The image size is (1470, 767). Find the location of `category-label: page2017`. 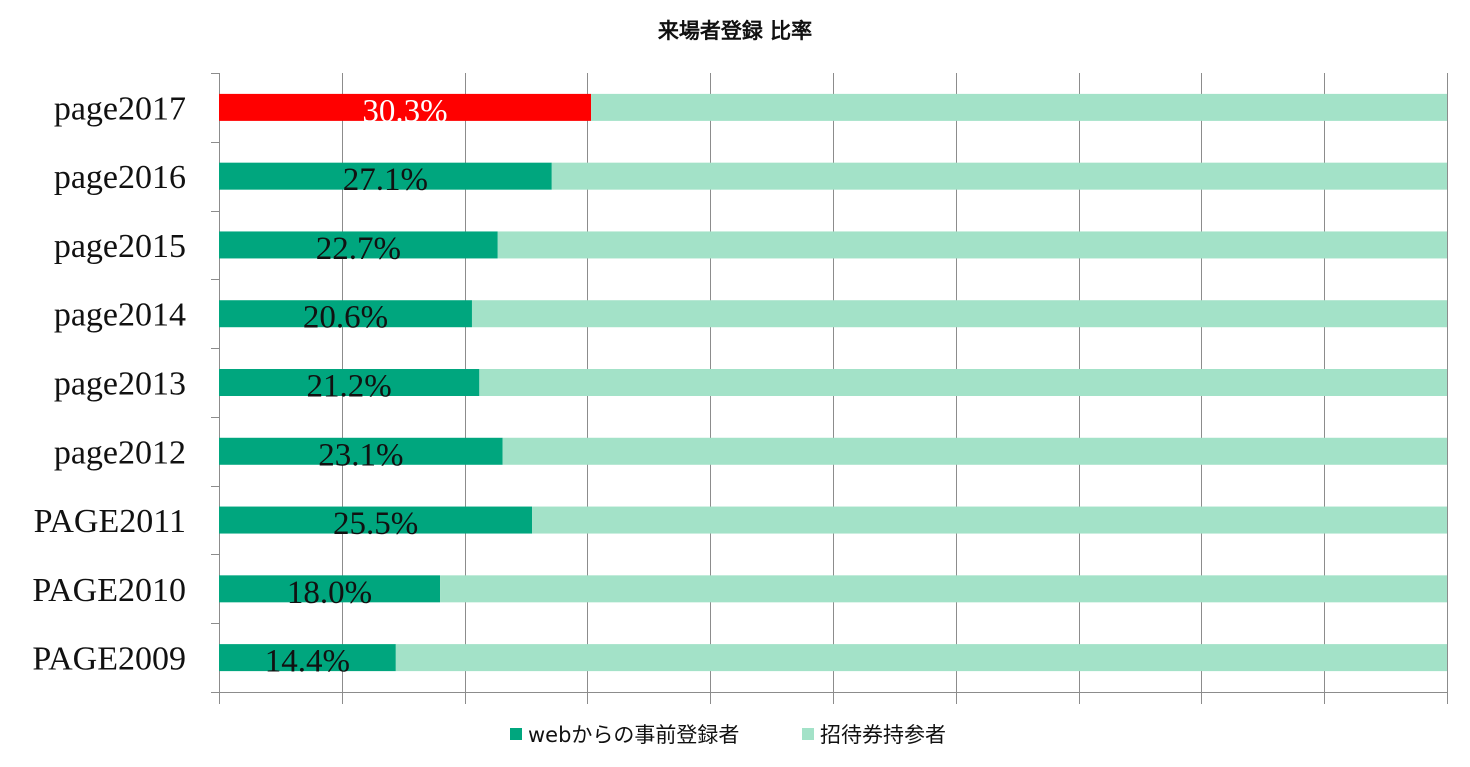

category-label: page2017 is located at coordinates (120, 108).